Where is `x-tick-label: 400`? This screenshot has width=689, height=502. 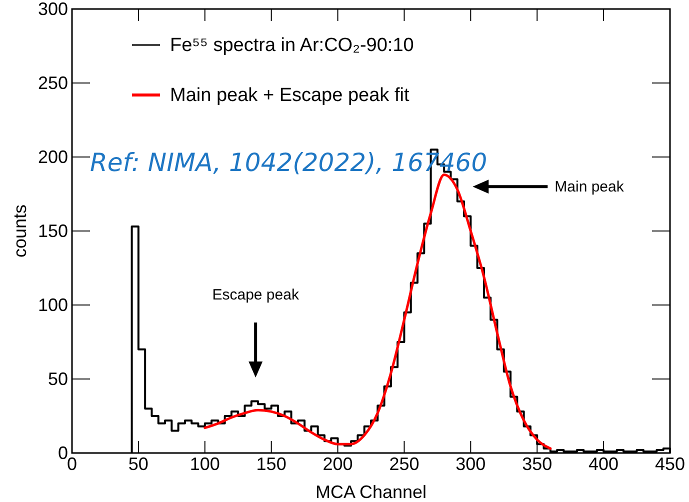 x-tick-label: 400 is located at coordinates (603, 464).